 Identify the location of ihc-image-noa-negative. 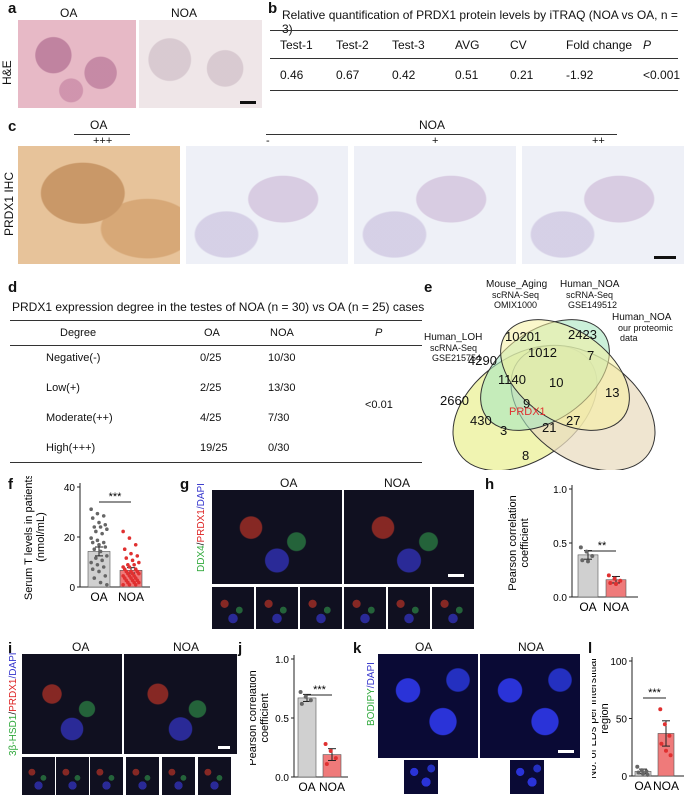
(267, 205).